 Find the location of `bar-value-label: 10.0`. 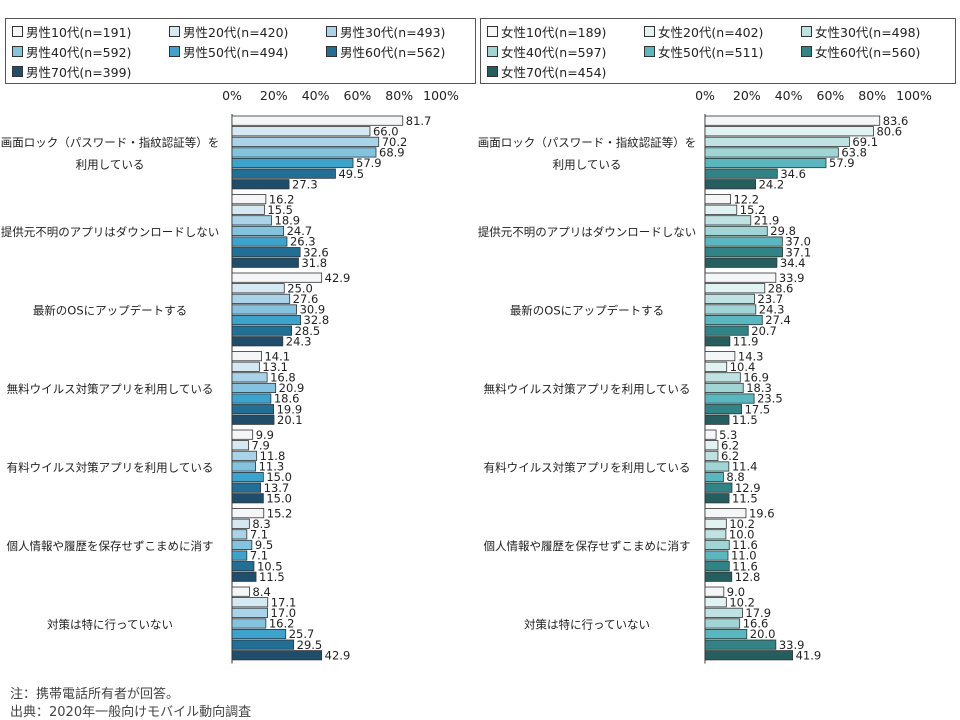

bar-value-label: 10.0 is located at coordinates (742, 535).